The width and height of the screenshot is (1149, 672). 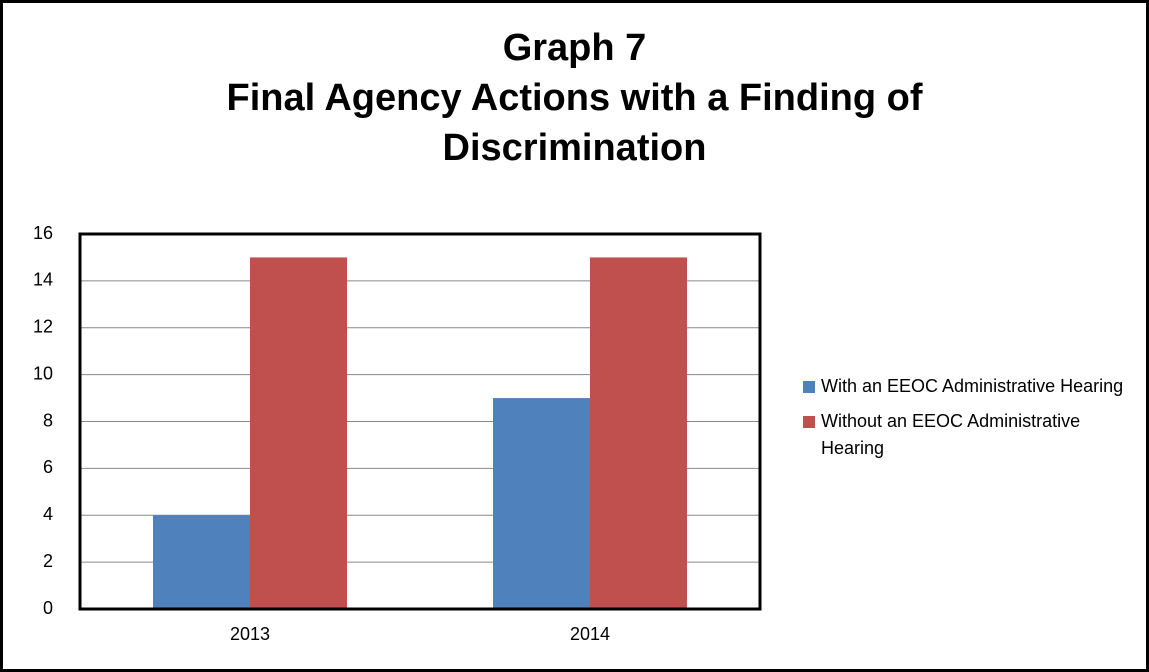 I want to click on y-tick-label: 8, so click(x=48, y=420).